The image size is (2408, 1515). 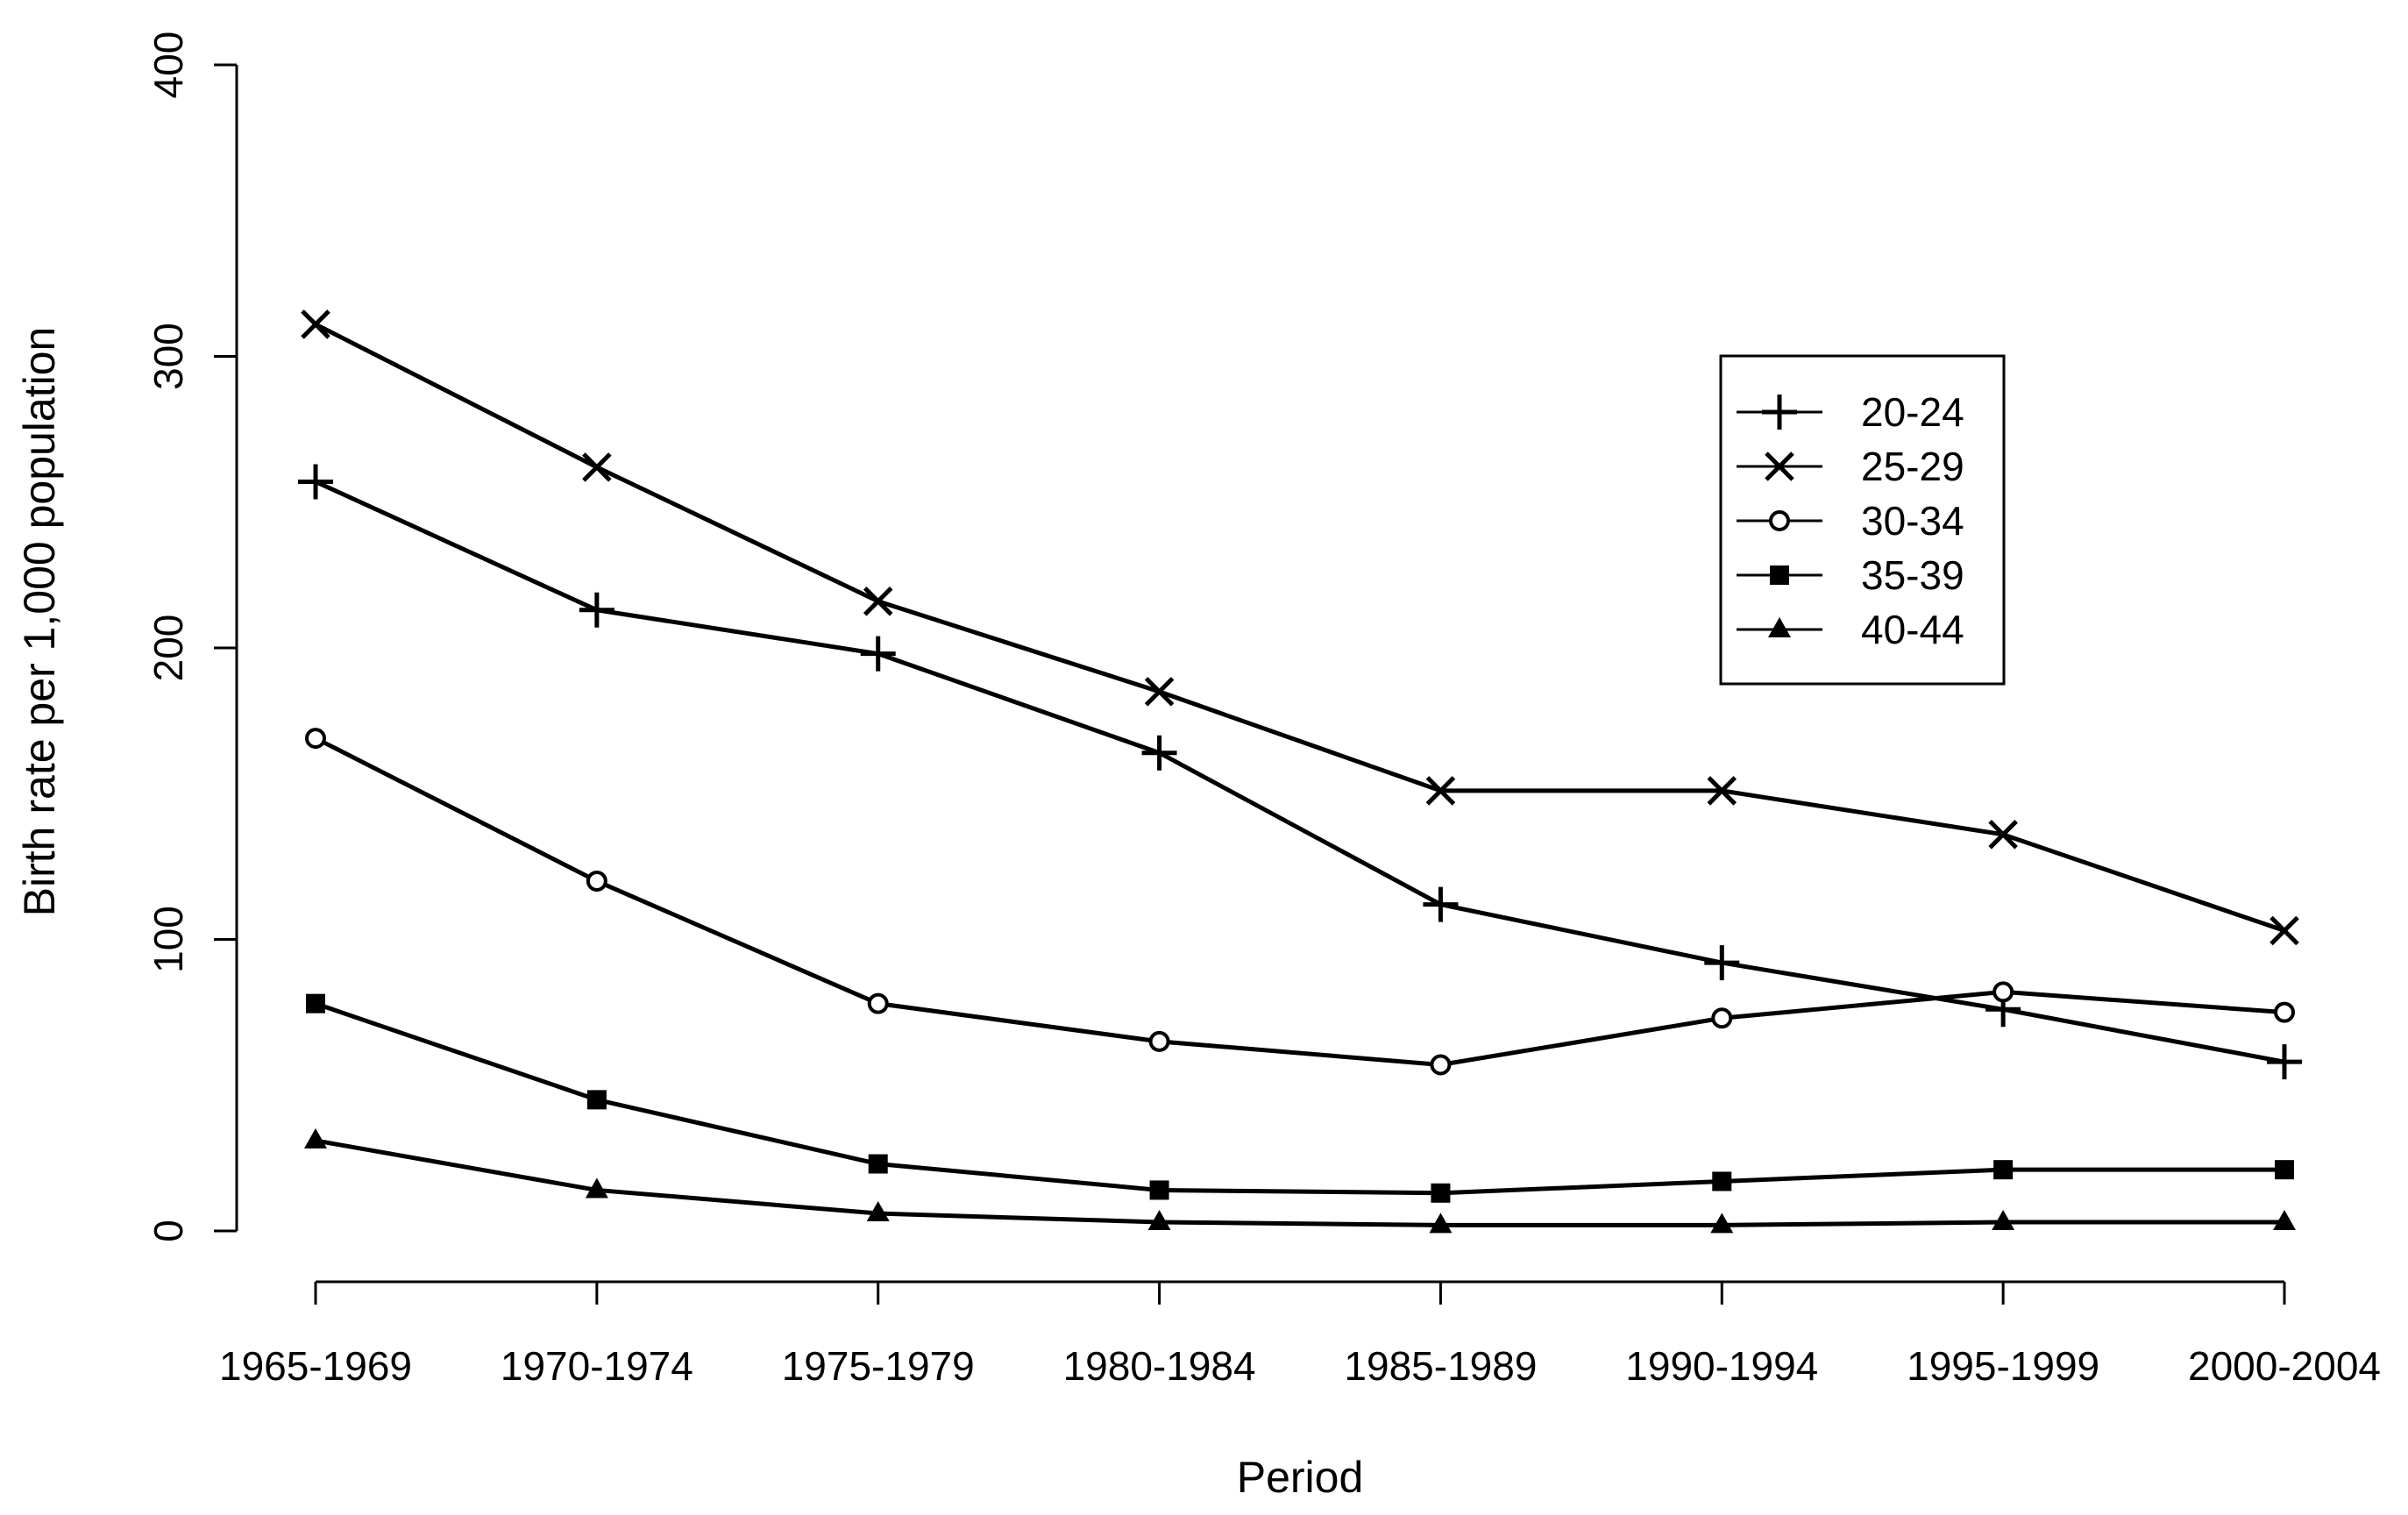 I want to click on x-tick-label: 1975-1979, so click(x=878, y=1366).